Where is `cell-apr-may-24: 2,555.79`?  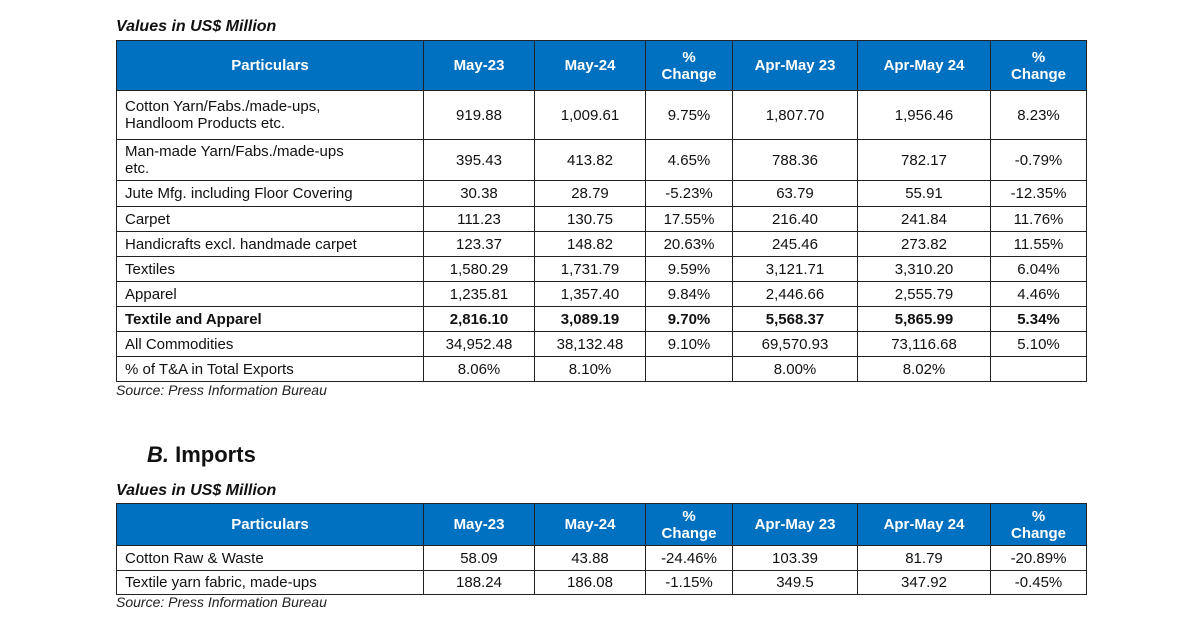 cell-apr-may-24: 2,555.79 is located at coordinates (924, 294).